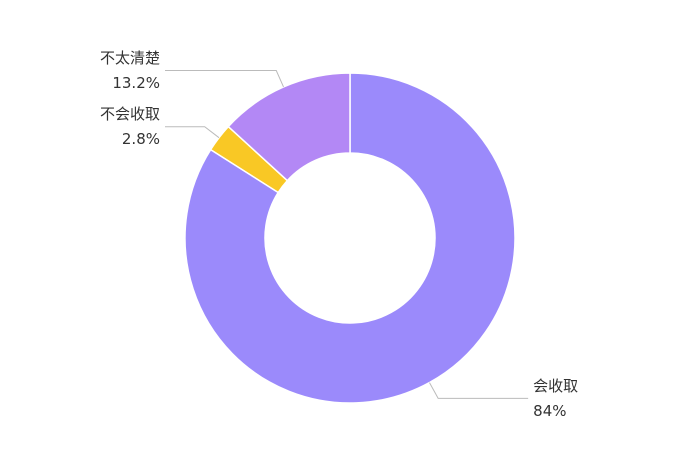 The width and height of the screenshot is (698, 464). What do you see at coordinates (130, 58) in the screenshot?
I see `slice-label: 不太清楚` at bounding box center [130, 58].